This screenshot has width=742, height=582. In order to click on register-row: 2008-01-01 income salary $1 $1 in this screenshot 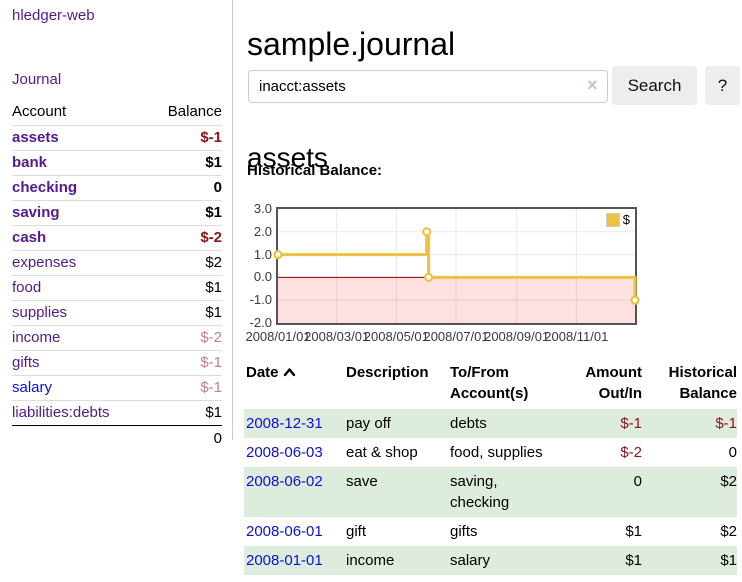, I will do `click(490, 560)`.